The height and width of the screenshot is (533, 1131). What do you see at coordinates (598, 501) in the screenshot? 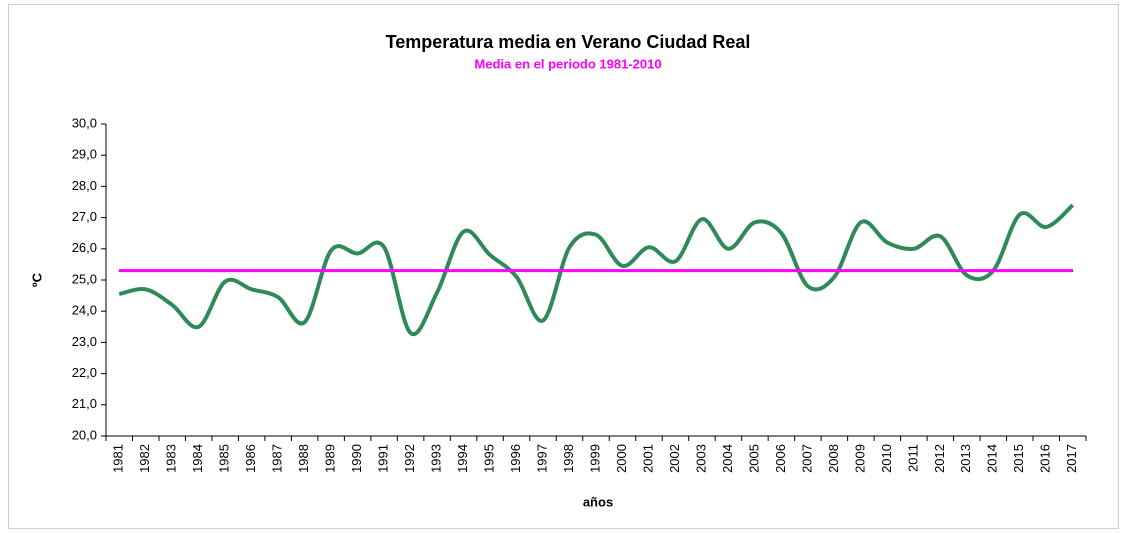
I see `x-axis-title: años` at bounding box center [598, 501].